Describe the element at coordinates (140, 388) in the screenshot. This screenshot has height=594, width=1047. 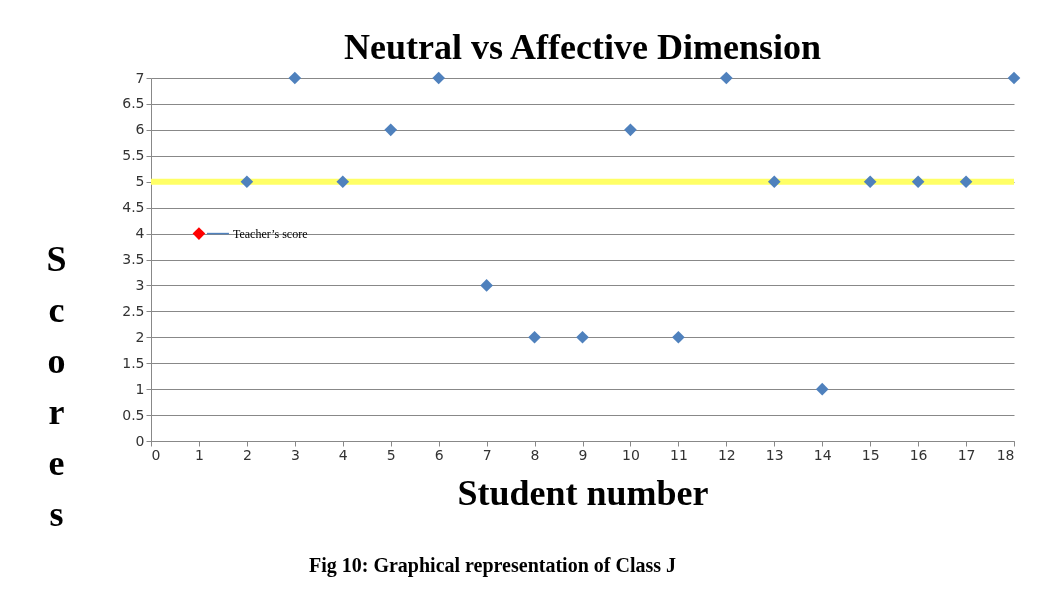
I see `y-tick-label: 1` at that location.